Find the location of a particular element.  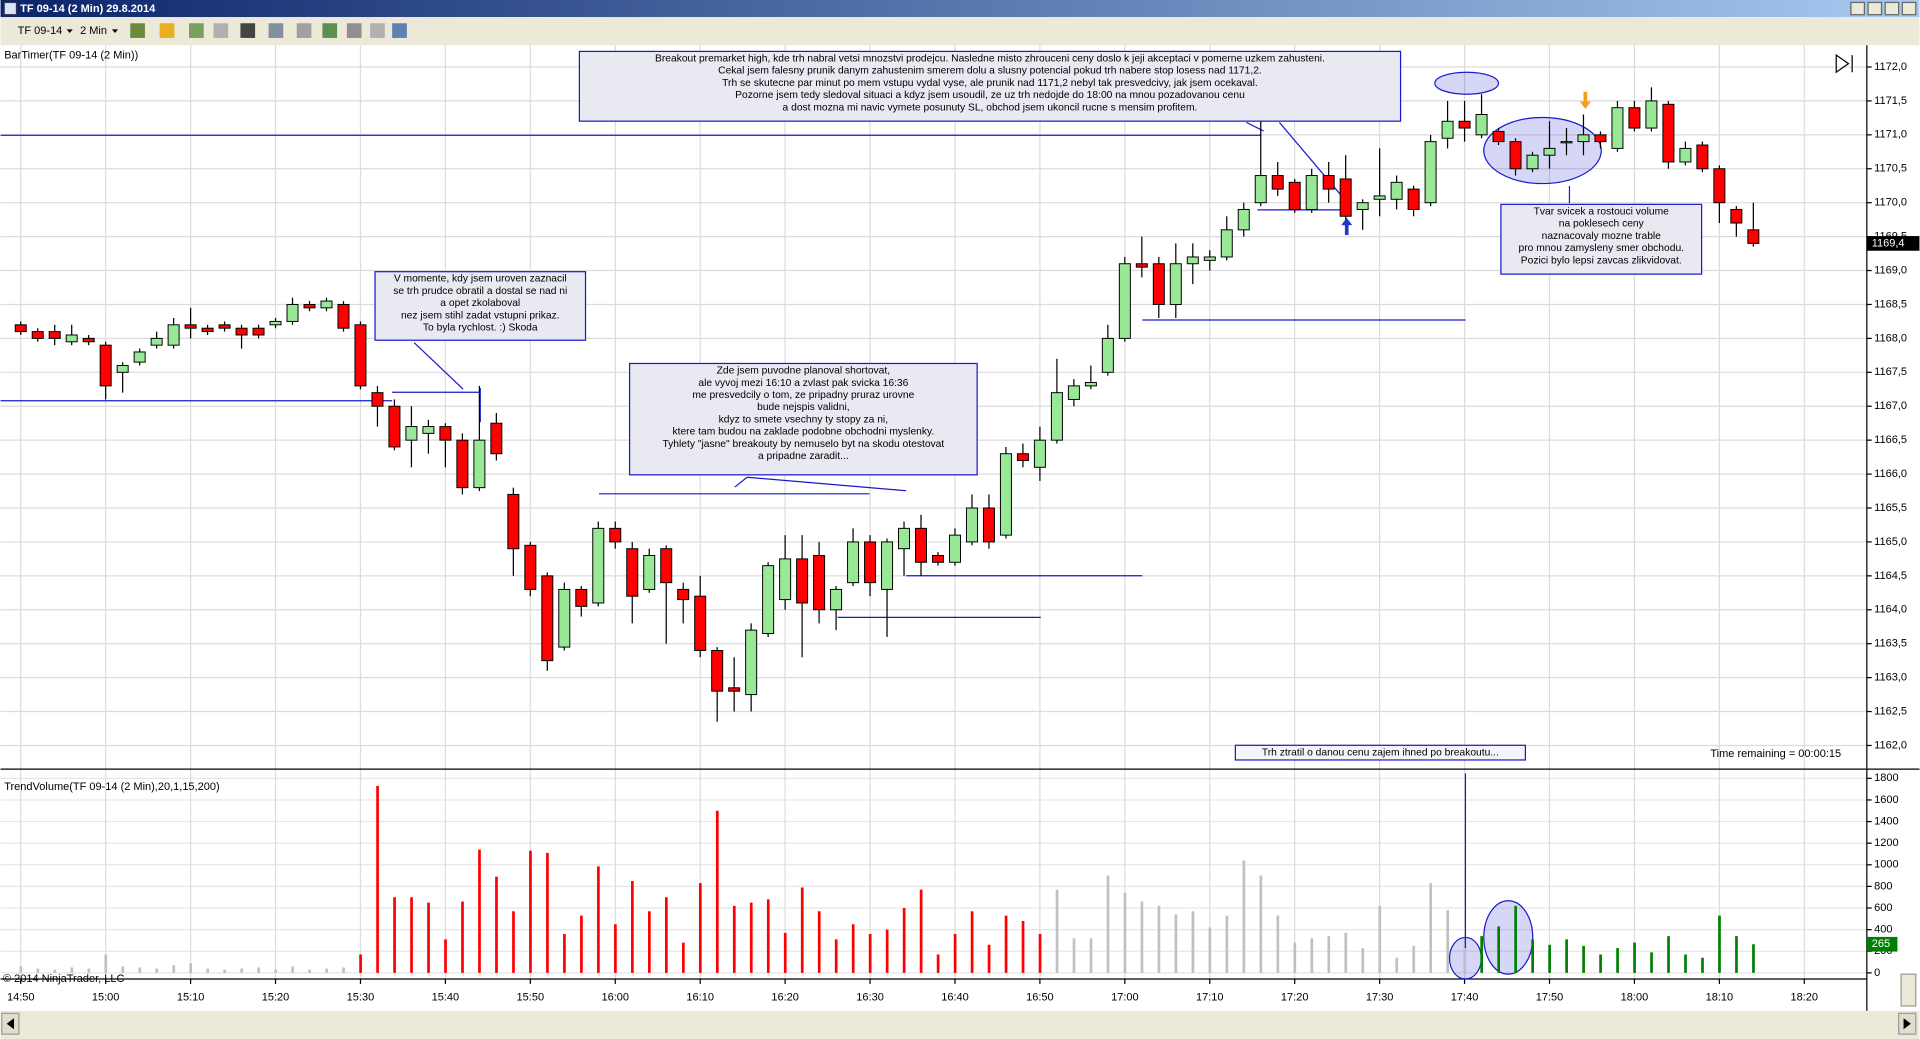

y-tick-label: 1165,5 is located at coordinates (1890, 508).